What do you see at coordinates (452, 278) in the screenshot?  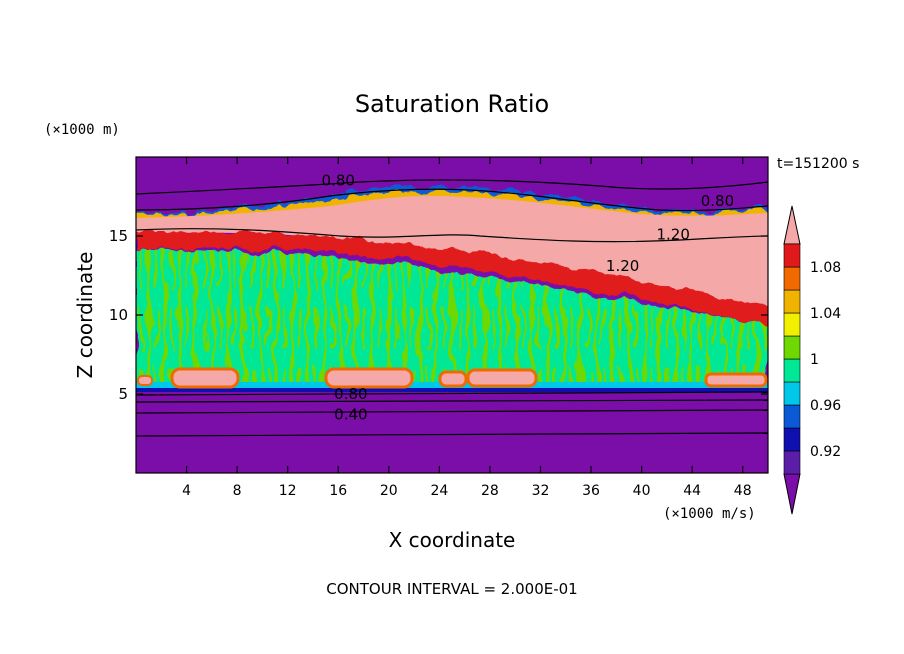 I see `supersaturated-edge-band` at bounding box center [452, 278].